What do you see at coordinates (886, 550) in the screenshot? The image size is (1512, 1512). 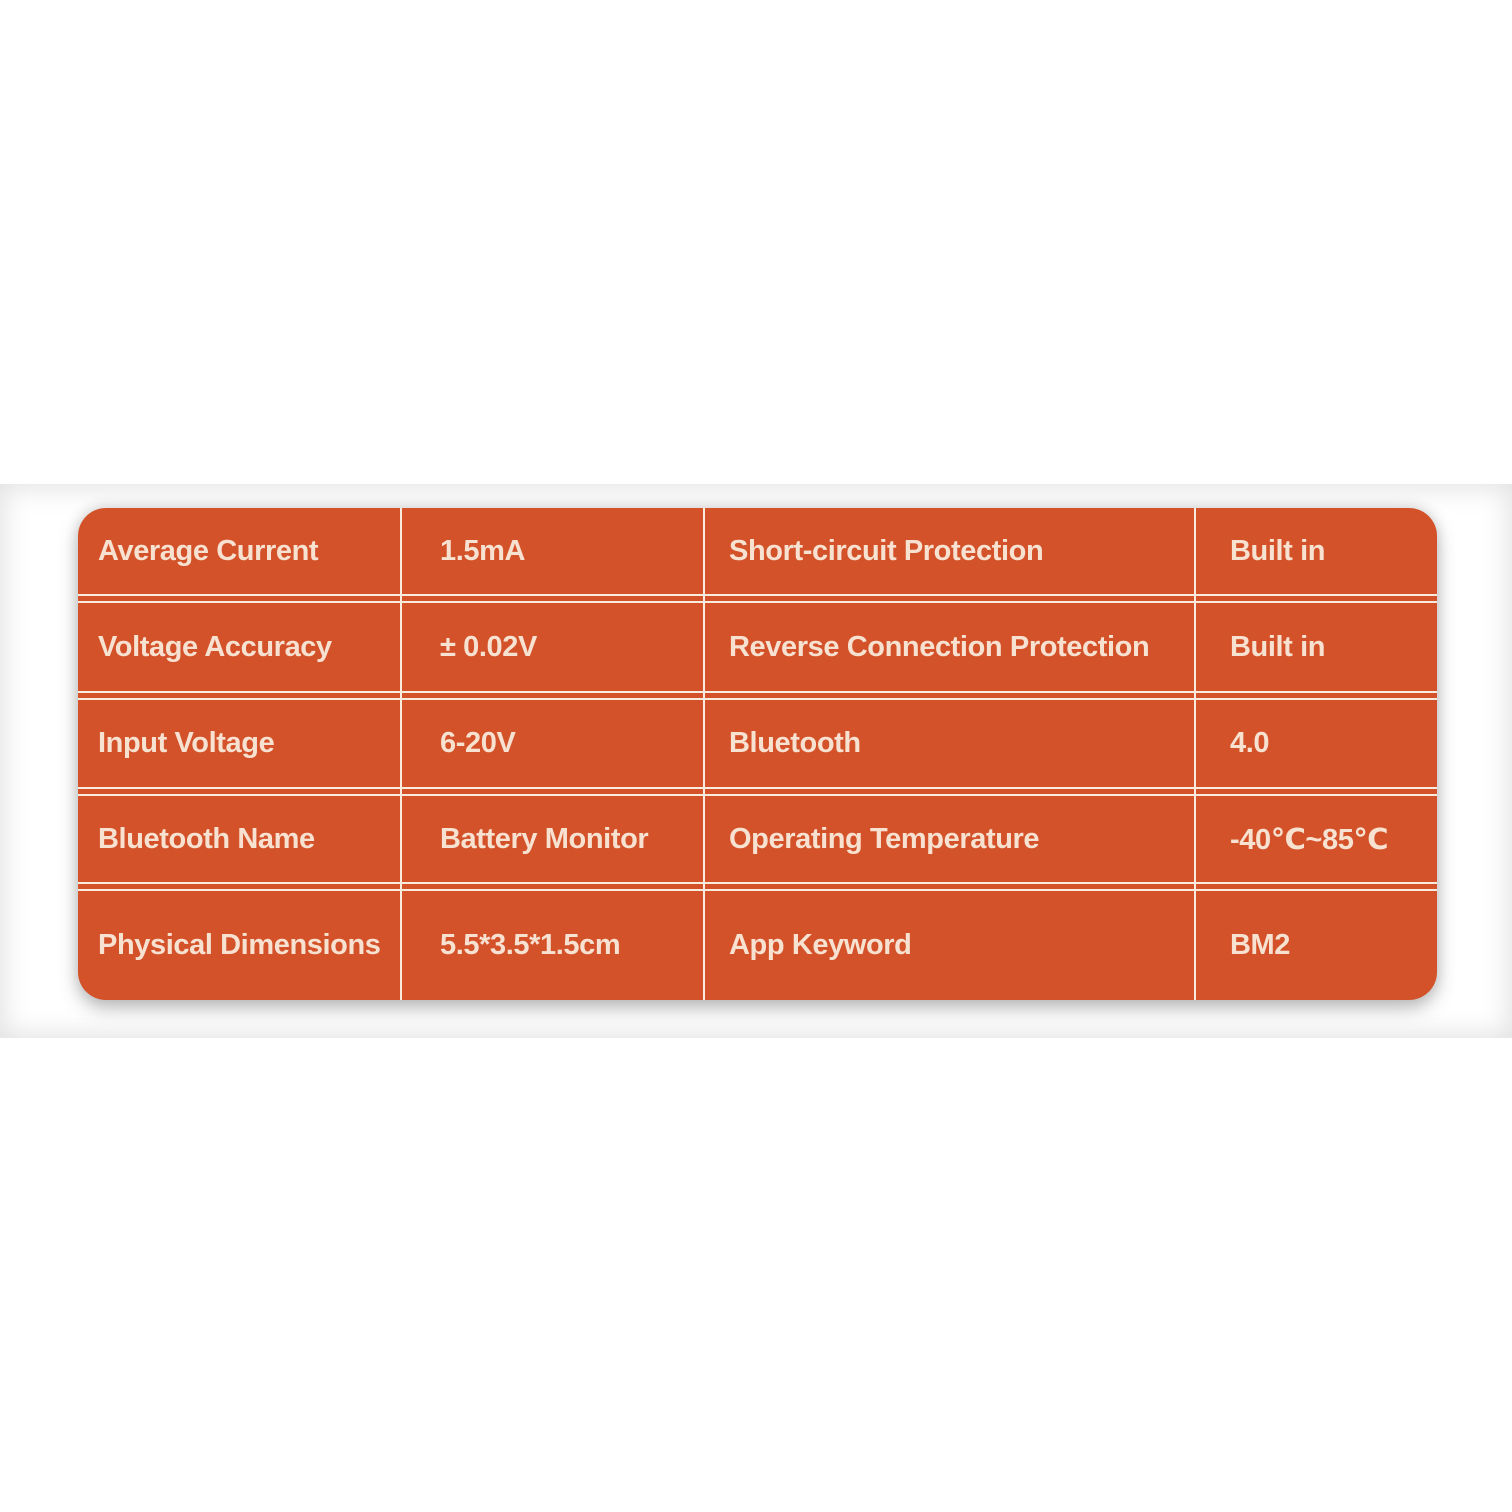 I see `spec-name-text: Short-circuit Protection` at bounding box center [886, 550].